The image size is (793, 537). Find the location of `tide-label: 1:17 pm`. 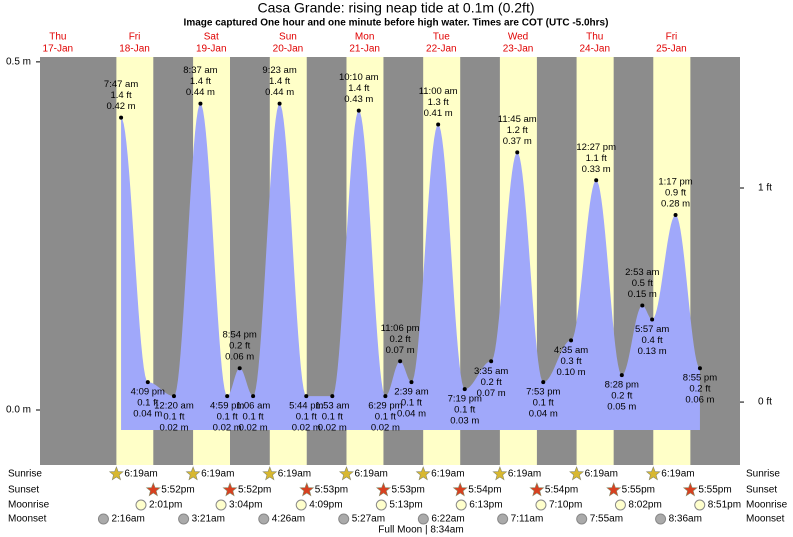

tide-label: 1:17 pm is located at coordinates (675, 182).